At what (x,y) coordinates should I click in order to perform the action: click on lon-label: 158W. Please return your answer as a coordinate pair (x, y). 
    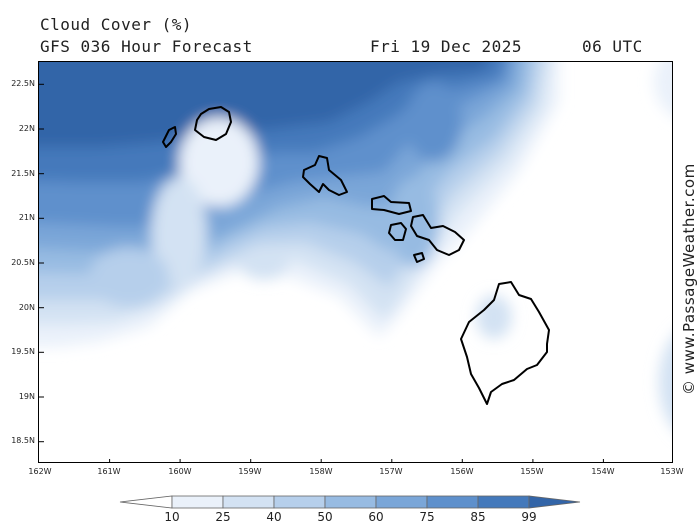
    Looking at the image, I should click on (321, 471).